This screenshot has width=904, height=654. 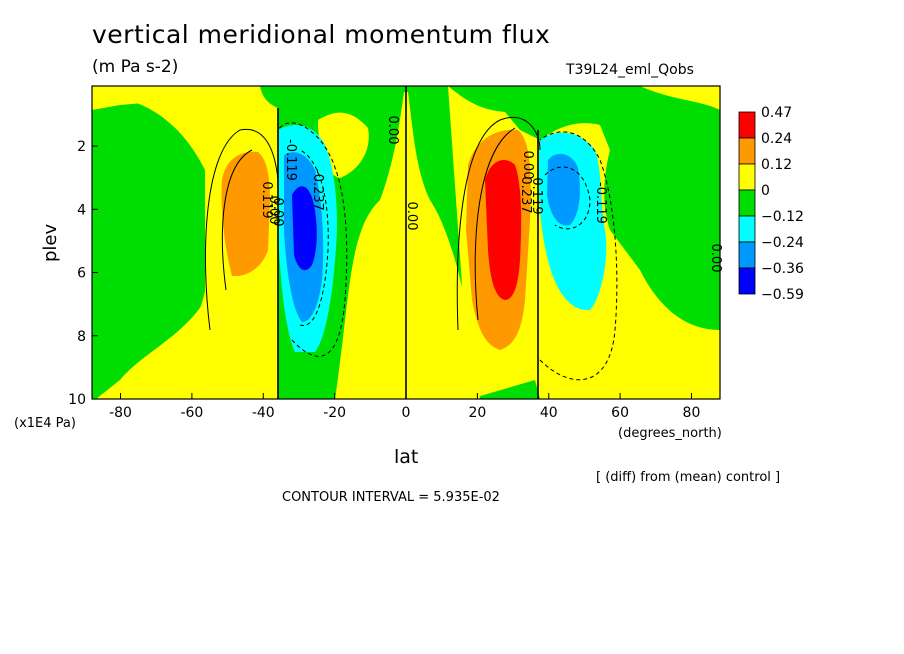 What do you see at coordinates (407, 245) in the screenshot?
I see `fill-yellow-center` at bounding box center [407, 245].